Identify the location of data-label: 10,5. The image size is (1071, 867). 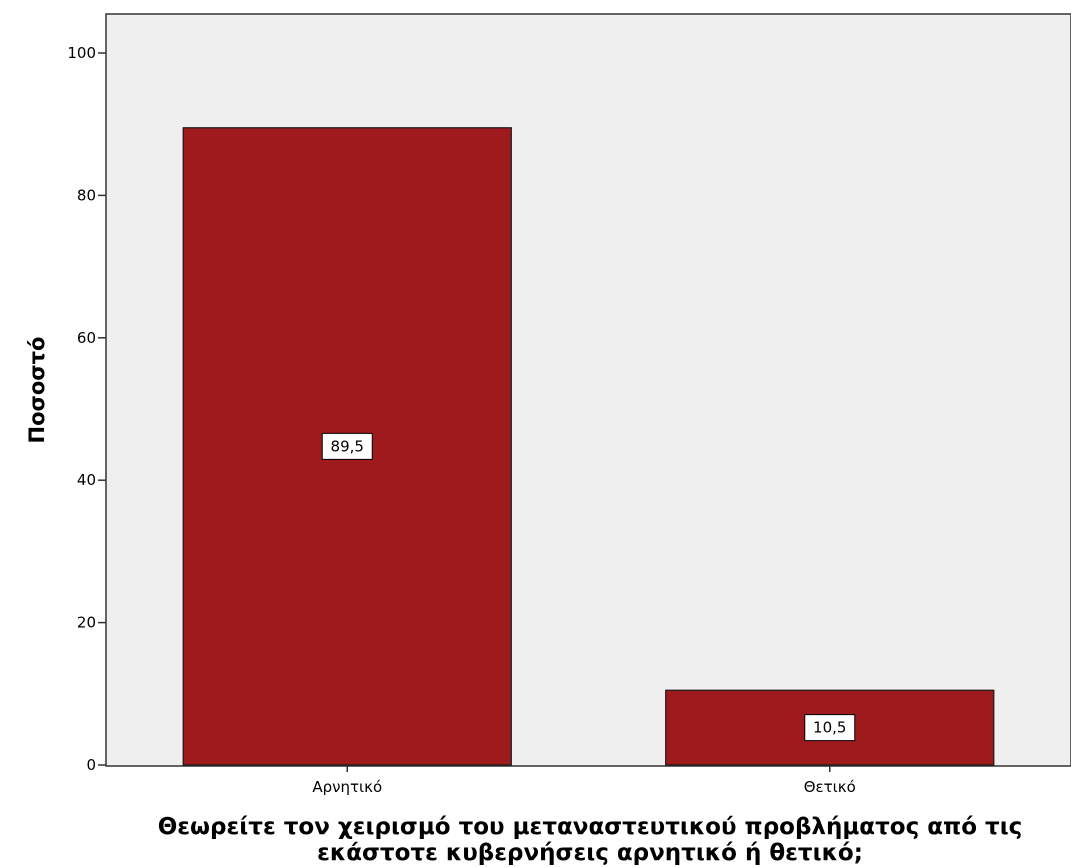
(829, 728).